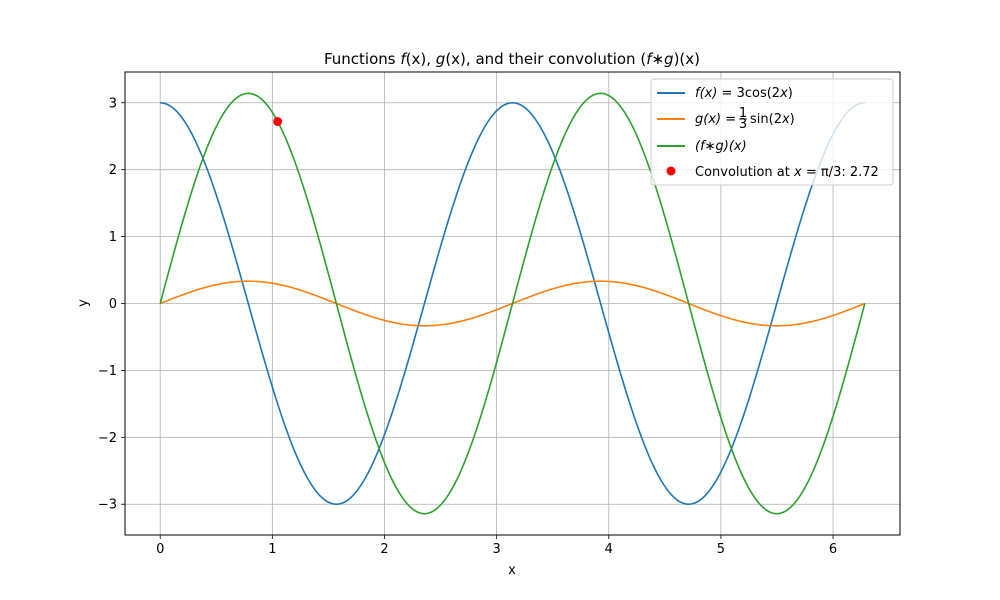  What do you see at coordinates (743, 124) in the screenshot?
I see `legend-frac-den: 3` at bounding box center [743, 124].